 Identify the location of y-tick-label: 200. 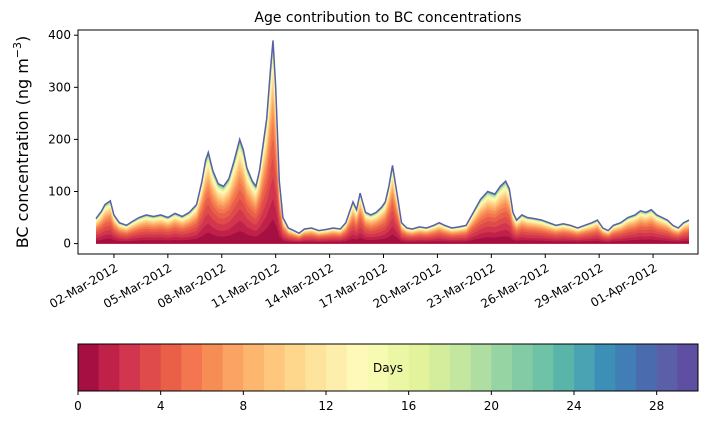
(59, 139).